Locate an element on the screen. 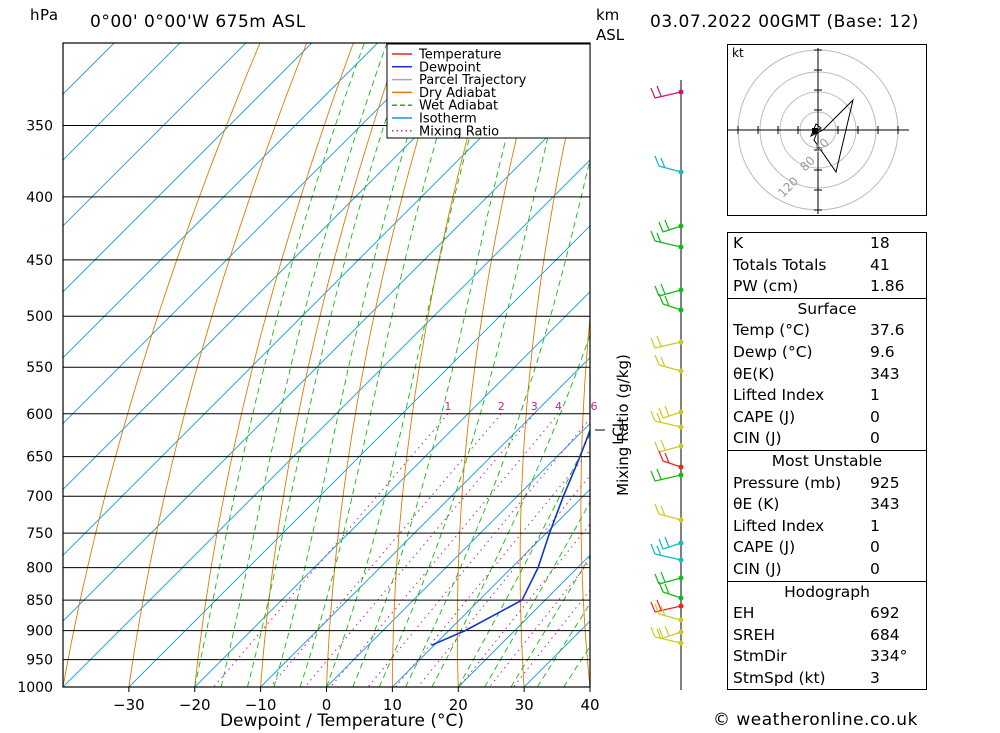 The image size is (1000, 733). stat-row: Dewp (°C) 9.6 is located at coordinates (814, 351).